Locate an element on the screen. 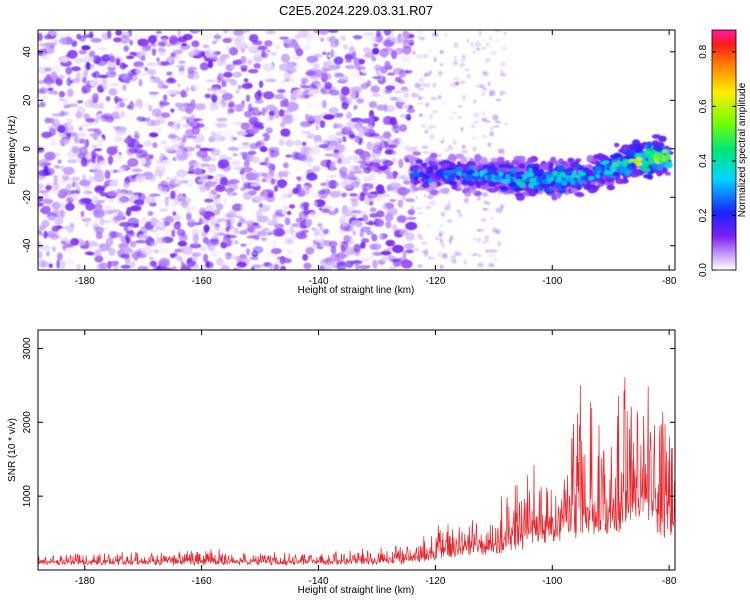 This screenshot has height=600, width=750. y-tick-label: 40 is located at coordinates (27, 52).